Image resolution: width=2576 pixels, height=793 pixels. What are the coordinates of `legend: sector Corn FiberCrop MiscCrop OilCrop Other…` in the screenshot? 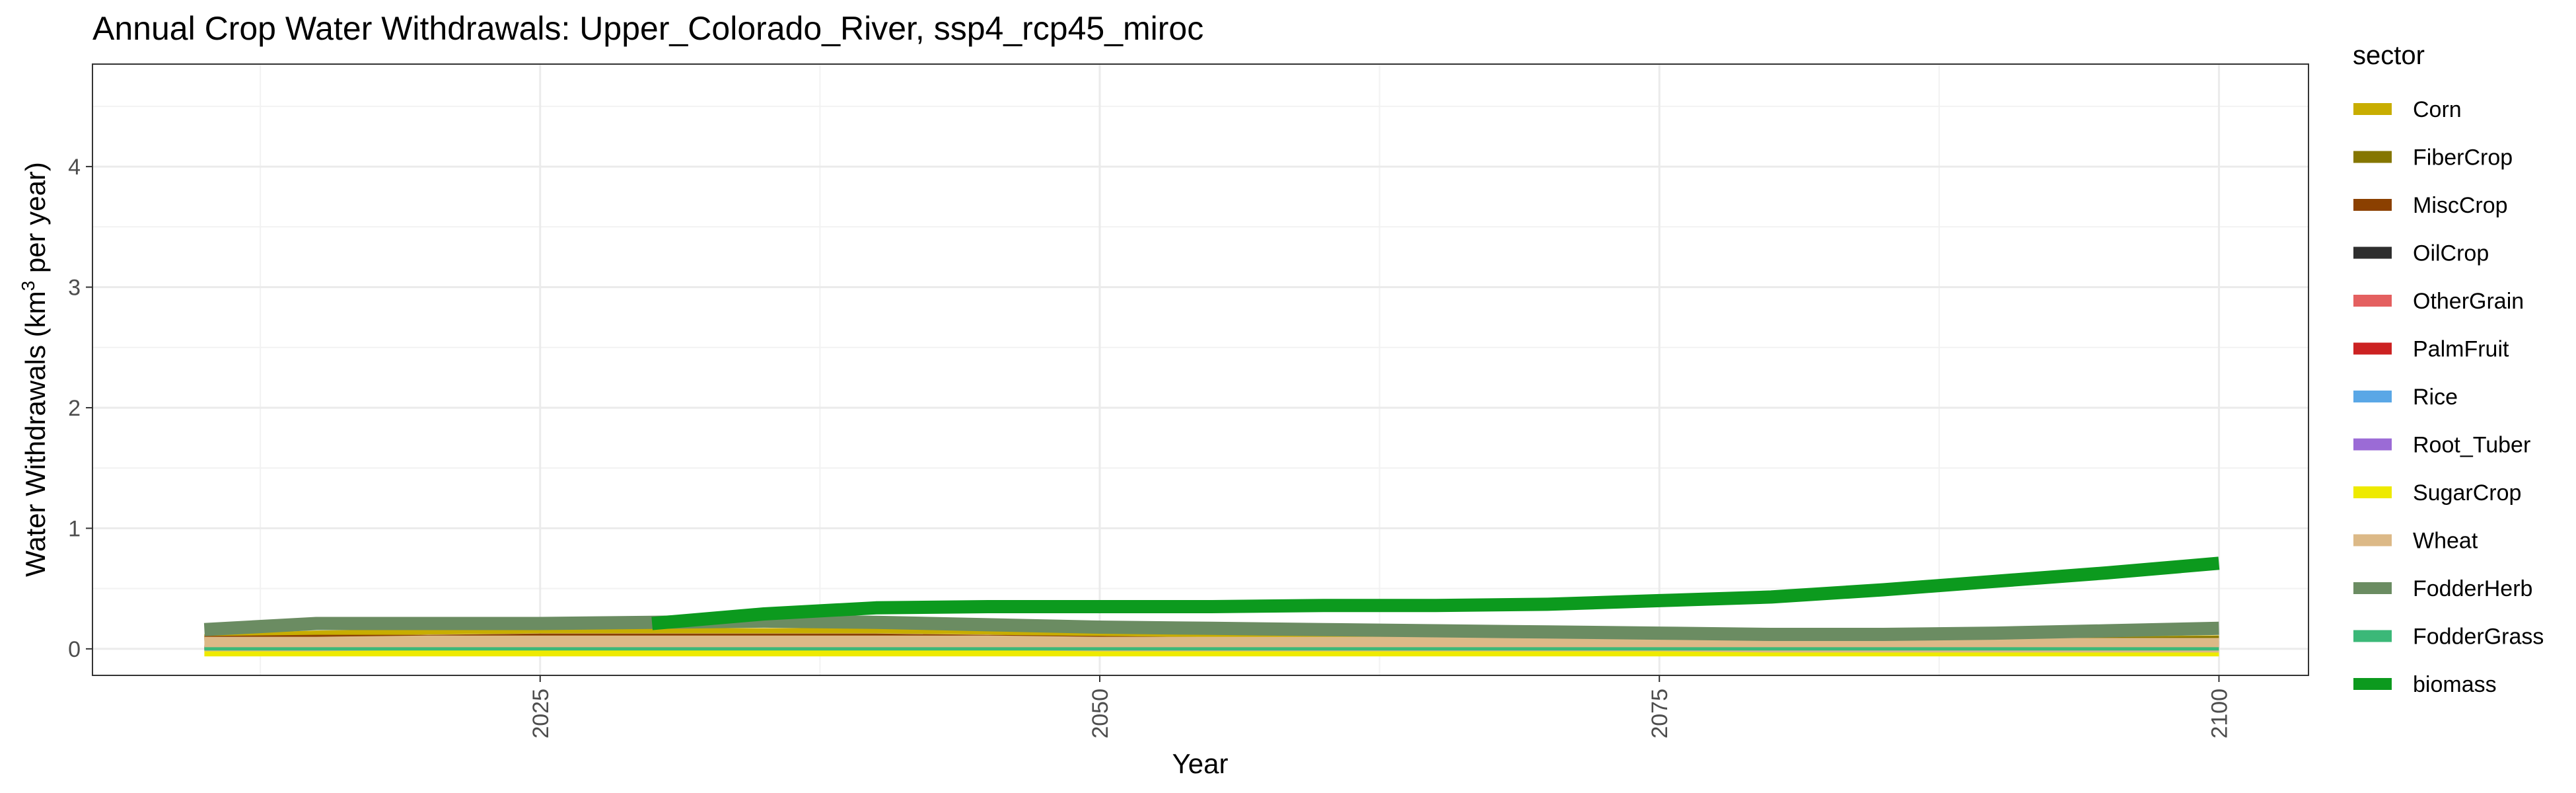 It's located at (2449, 369).